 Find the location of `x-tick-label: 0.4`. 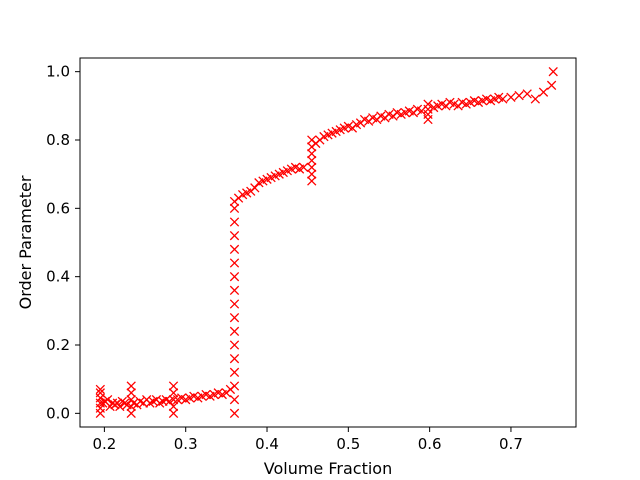

x-tick-label: 0.4 is located at coordinates (267, 444).